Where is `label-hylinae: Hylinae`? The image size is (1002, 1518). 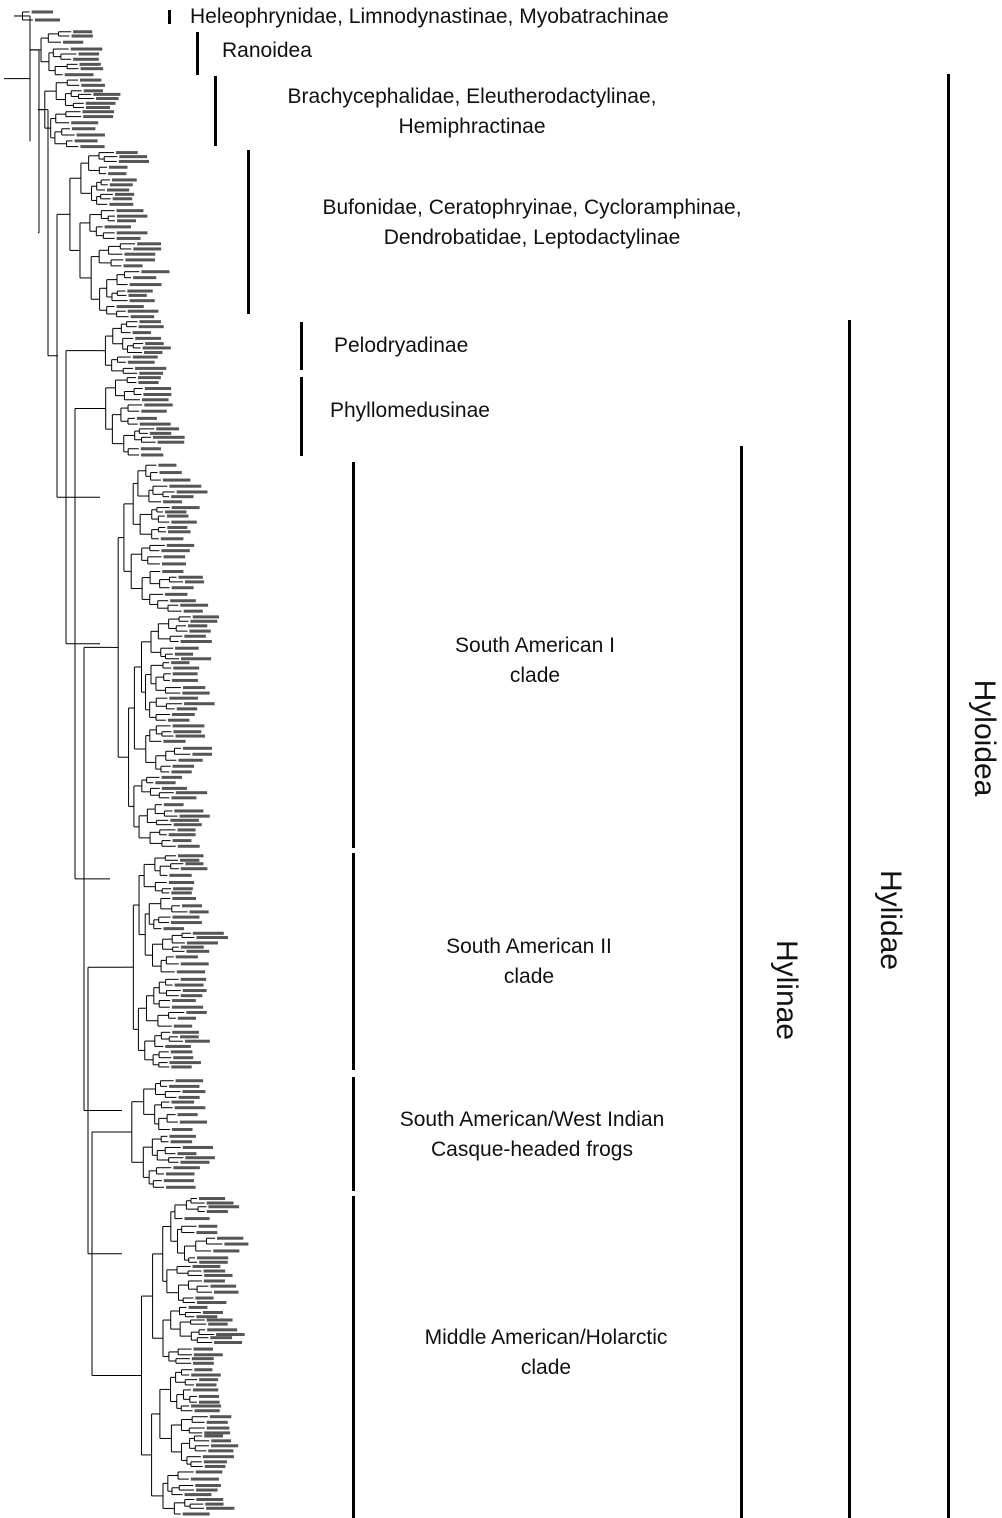
label-hylinae: Hylinae is located at coordinates (786, 990).